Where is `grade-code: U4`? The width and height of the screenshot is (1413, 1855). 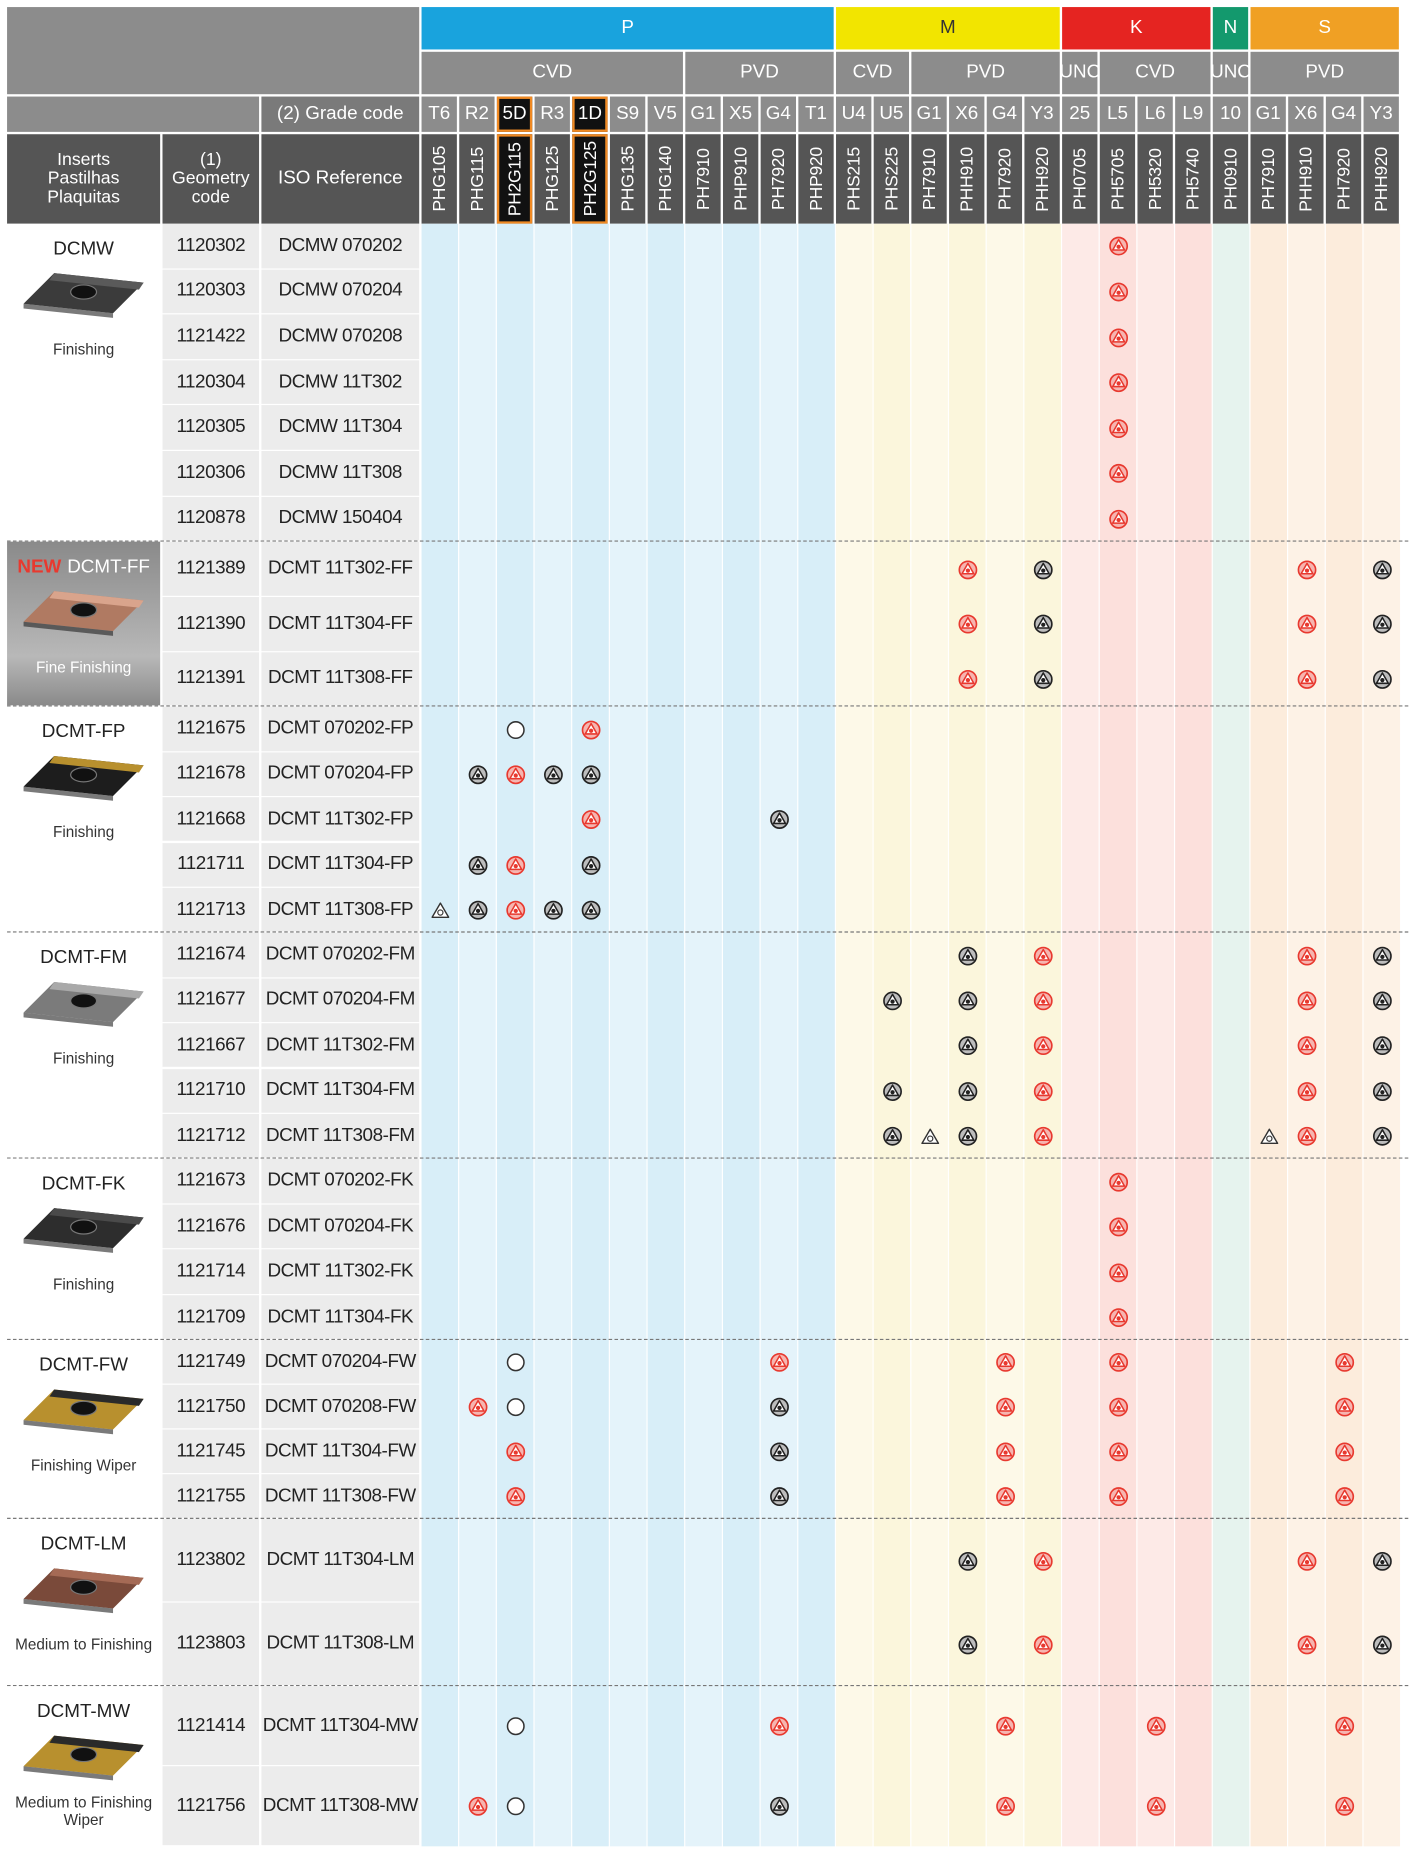 grade-code: U4 is located at coordinates (854, 114).